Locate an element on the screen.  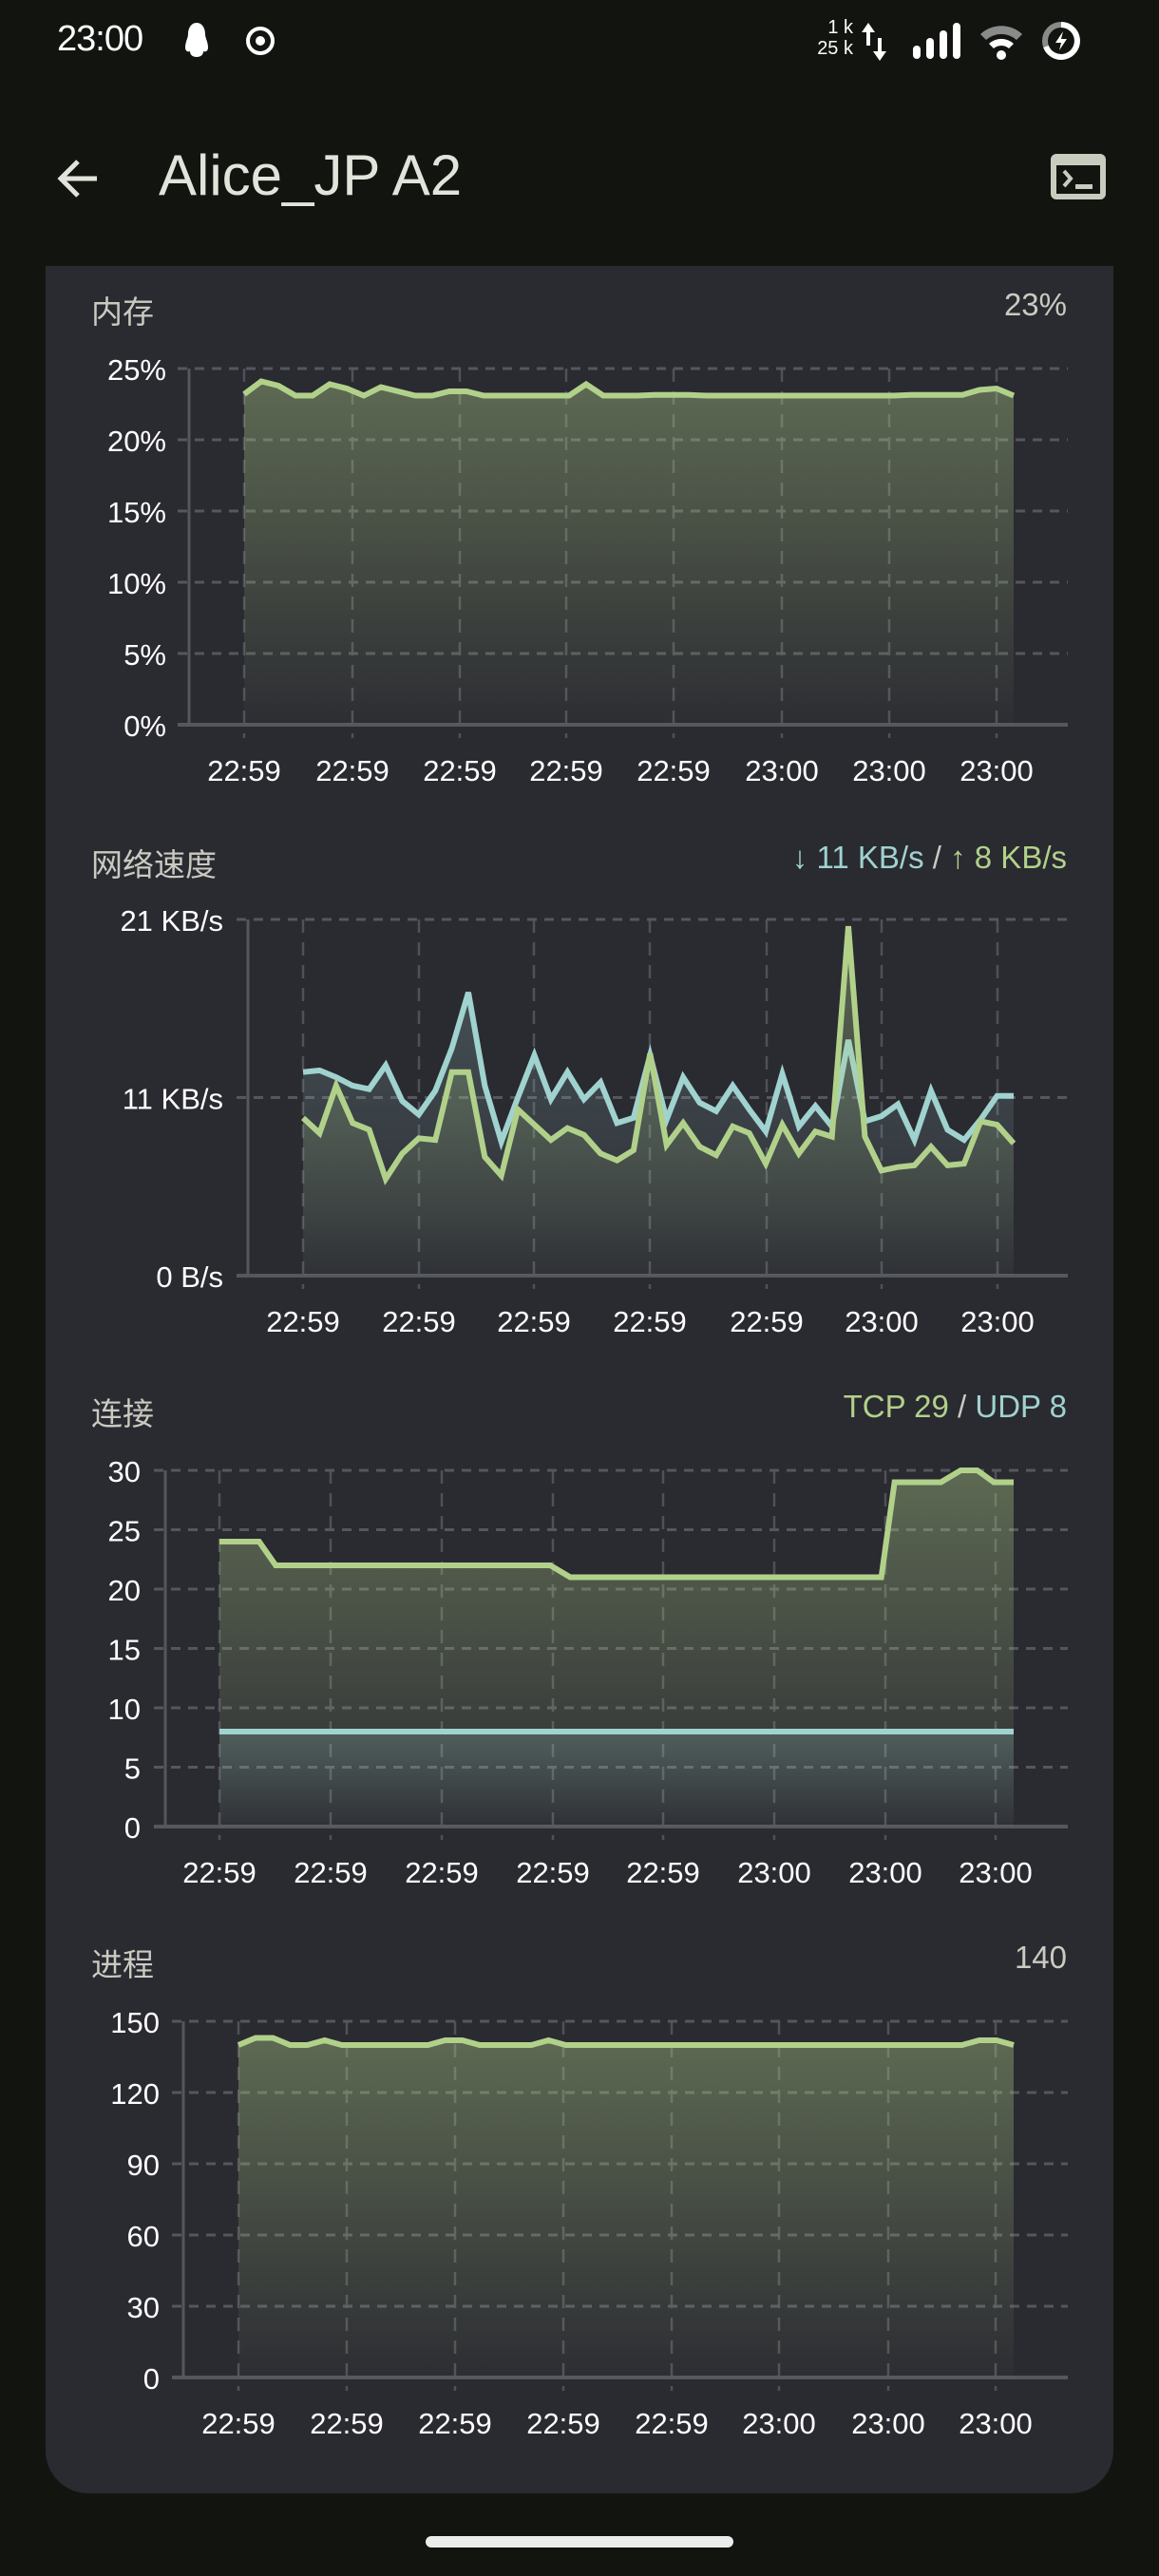
tcp-count: TCP 29 is located at coordinates (896, 1406).